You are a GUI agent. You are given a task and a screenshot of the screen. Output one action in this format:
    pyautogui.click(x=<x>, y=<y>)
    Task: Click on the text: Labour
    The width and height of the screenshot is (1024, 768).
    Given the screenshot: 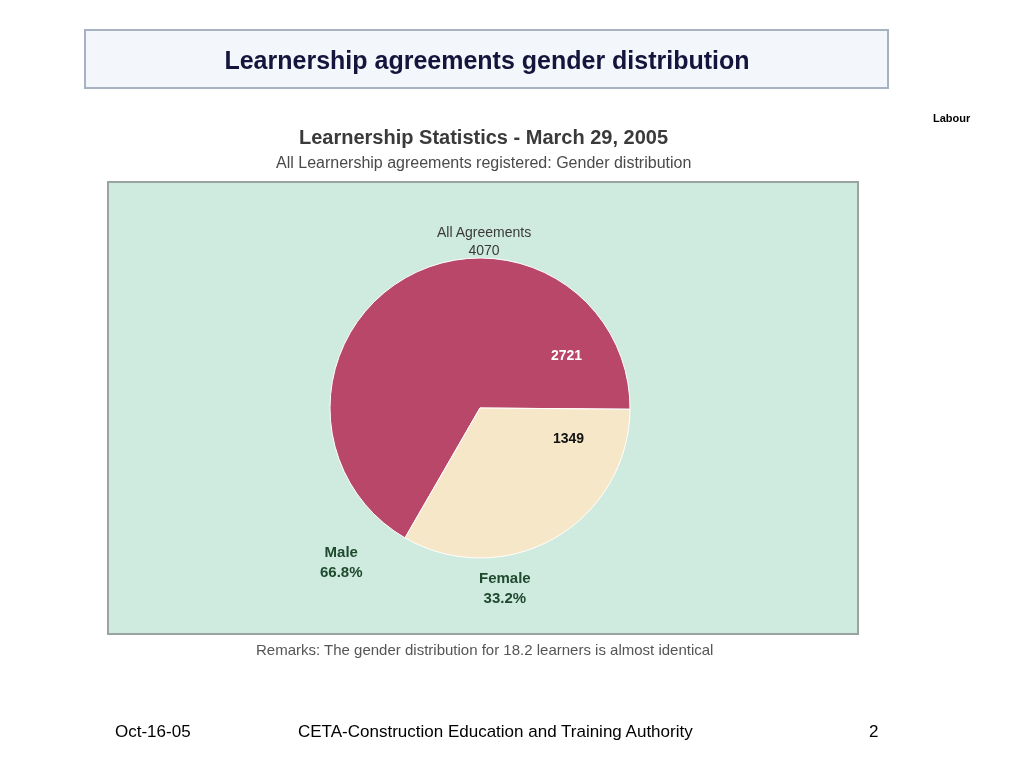 What is the action you would take?
    pyautogui.click(x=952, y=118)
    